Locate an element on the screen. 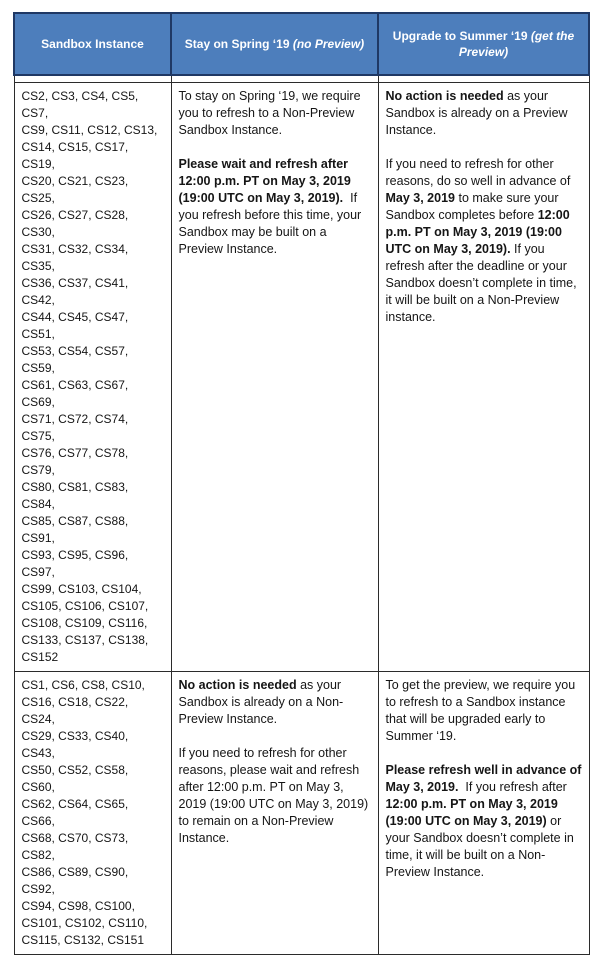  header-stay-on-spring: Stay on Spring ‘19 (no Preview) is located at coordinates (274, 44).